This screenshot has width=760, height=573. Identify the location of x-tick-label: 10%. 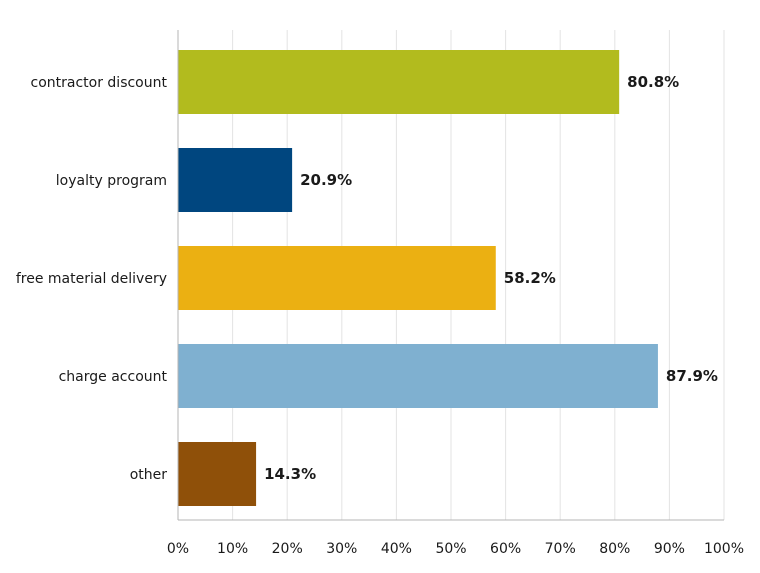
(232, 549).